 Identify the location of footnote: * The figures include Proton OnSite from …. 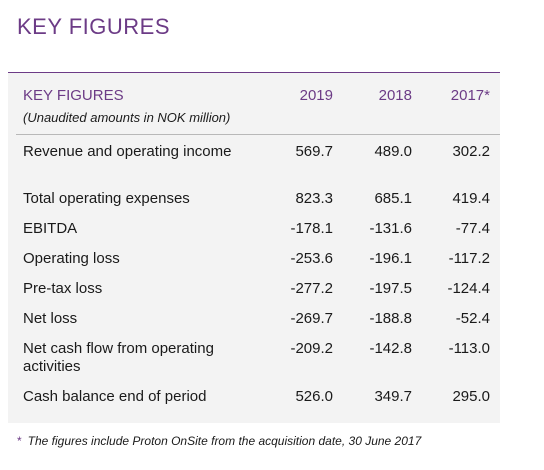
(219, 441).